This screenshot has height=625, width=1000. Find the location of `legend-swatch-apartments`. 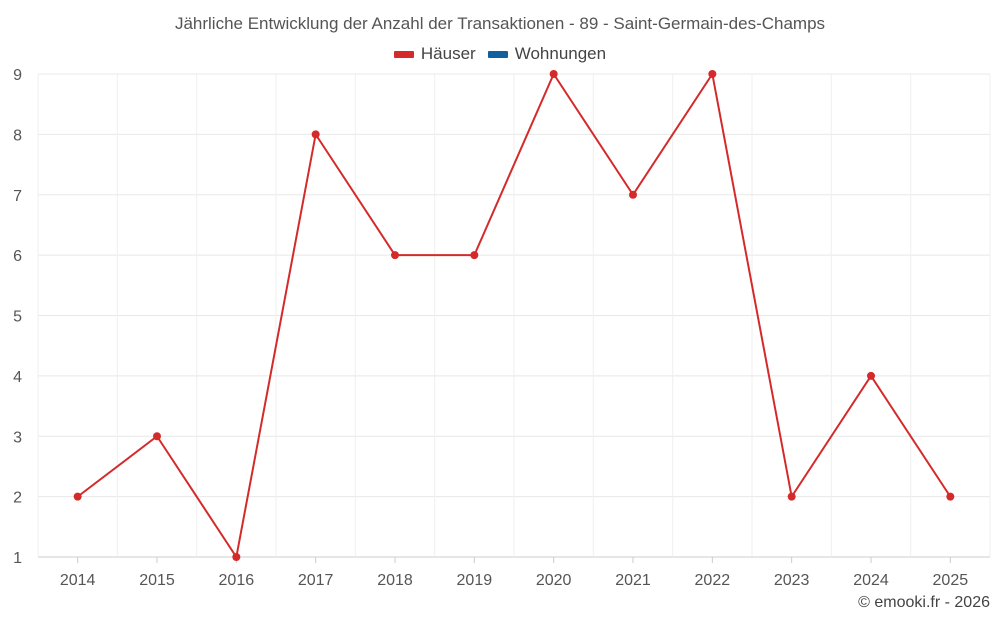

legend-swatch-apartments is located at coordinates (497, 54).